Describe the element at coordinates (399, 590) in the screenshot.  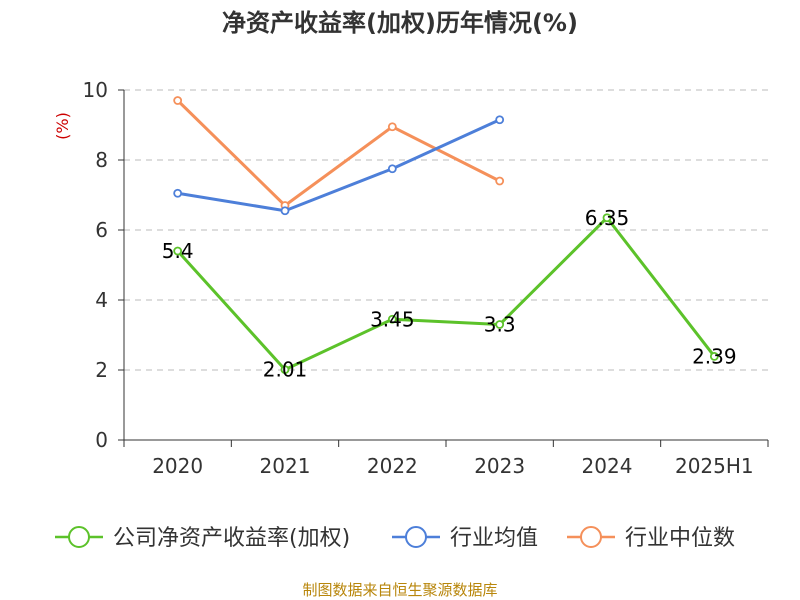
I see `source-note: 制图数据来自恒生聚源数据库` at that location.